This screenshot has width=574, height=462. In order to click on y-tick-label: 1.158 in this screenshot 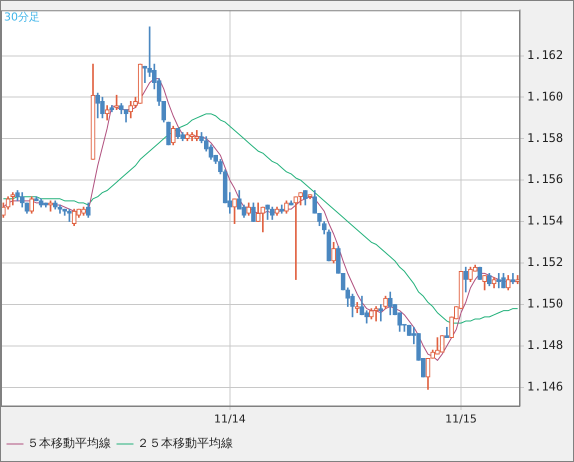, I will do `click(545, 137)`.